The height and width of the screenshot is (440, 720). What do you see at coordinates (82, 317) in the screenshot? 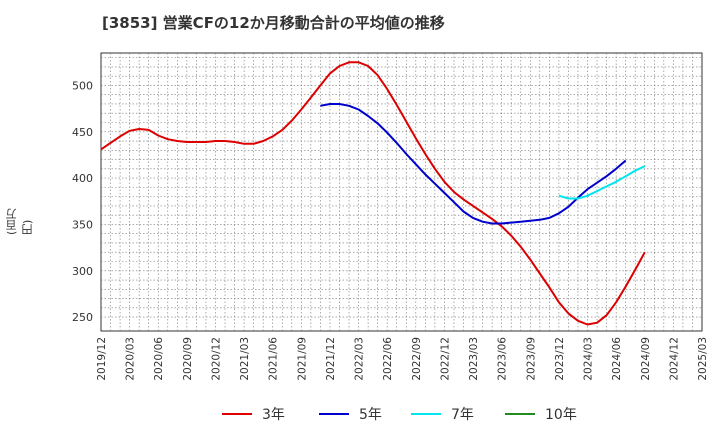
I see `y-tick-label: 250` at bounding box center [82, 317].